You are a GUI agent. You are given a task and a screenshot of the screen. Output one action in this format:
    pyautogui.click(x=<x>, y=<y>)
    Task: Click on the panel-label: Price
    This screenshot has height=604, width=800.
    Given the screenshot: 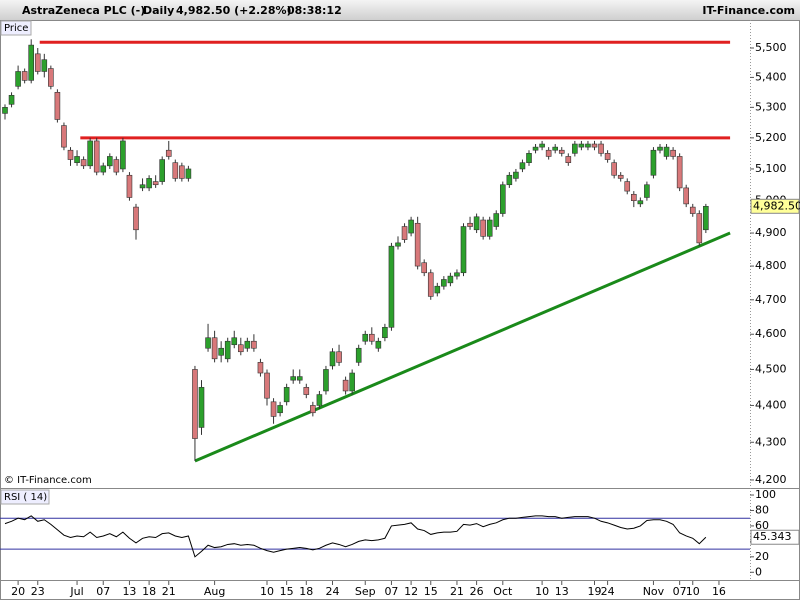 What is the action you would take?
    pyautogui.click(x=16, y=28)
    